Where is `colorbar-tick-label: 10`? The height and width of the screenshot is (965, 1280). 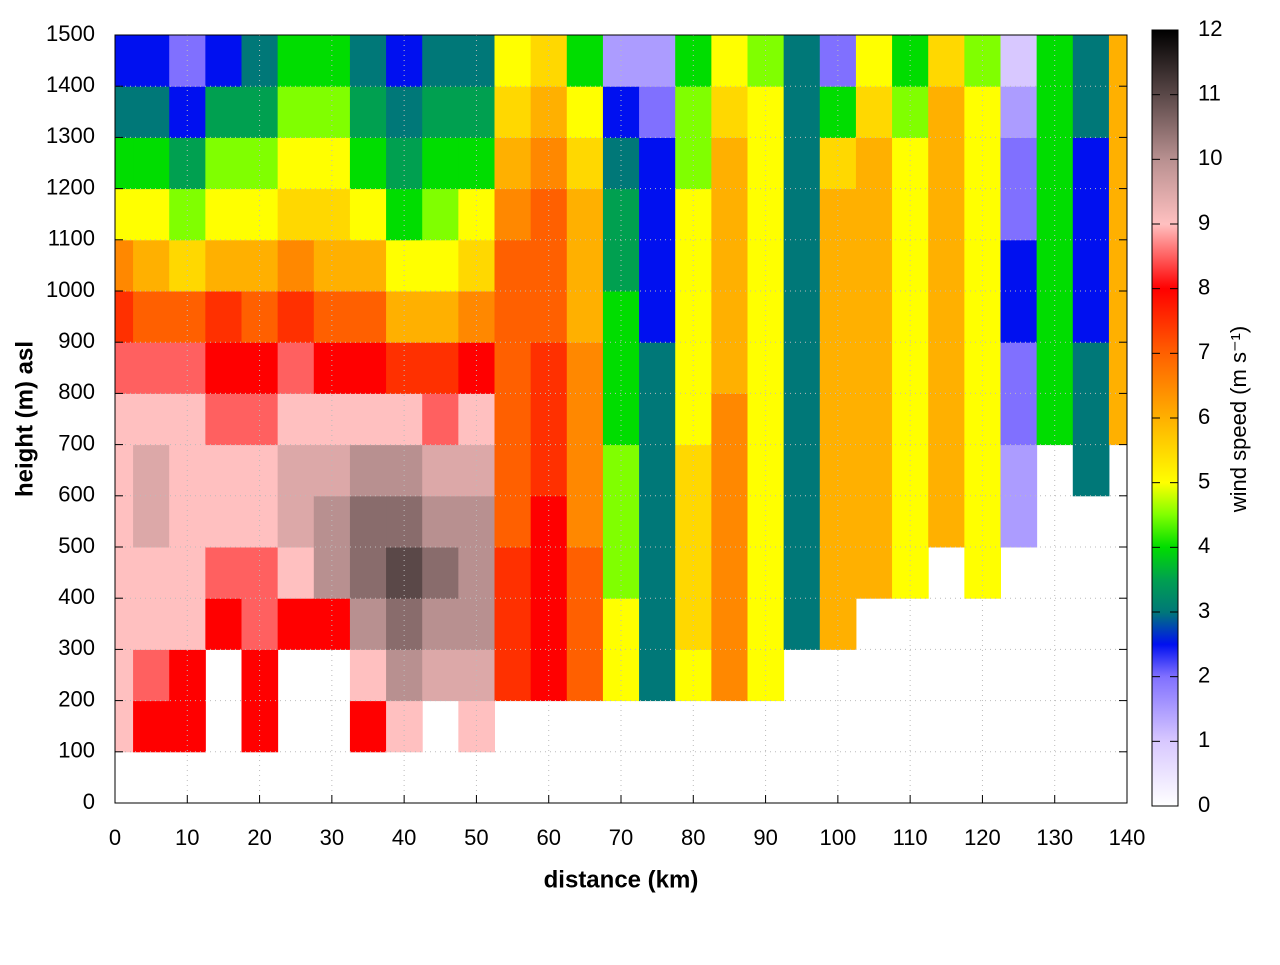
colorbar-tick-label: 10 is located at coordinates (1210, 157).